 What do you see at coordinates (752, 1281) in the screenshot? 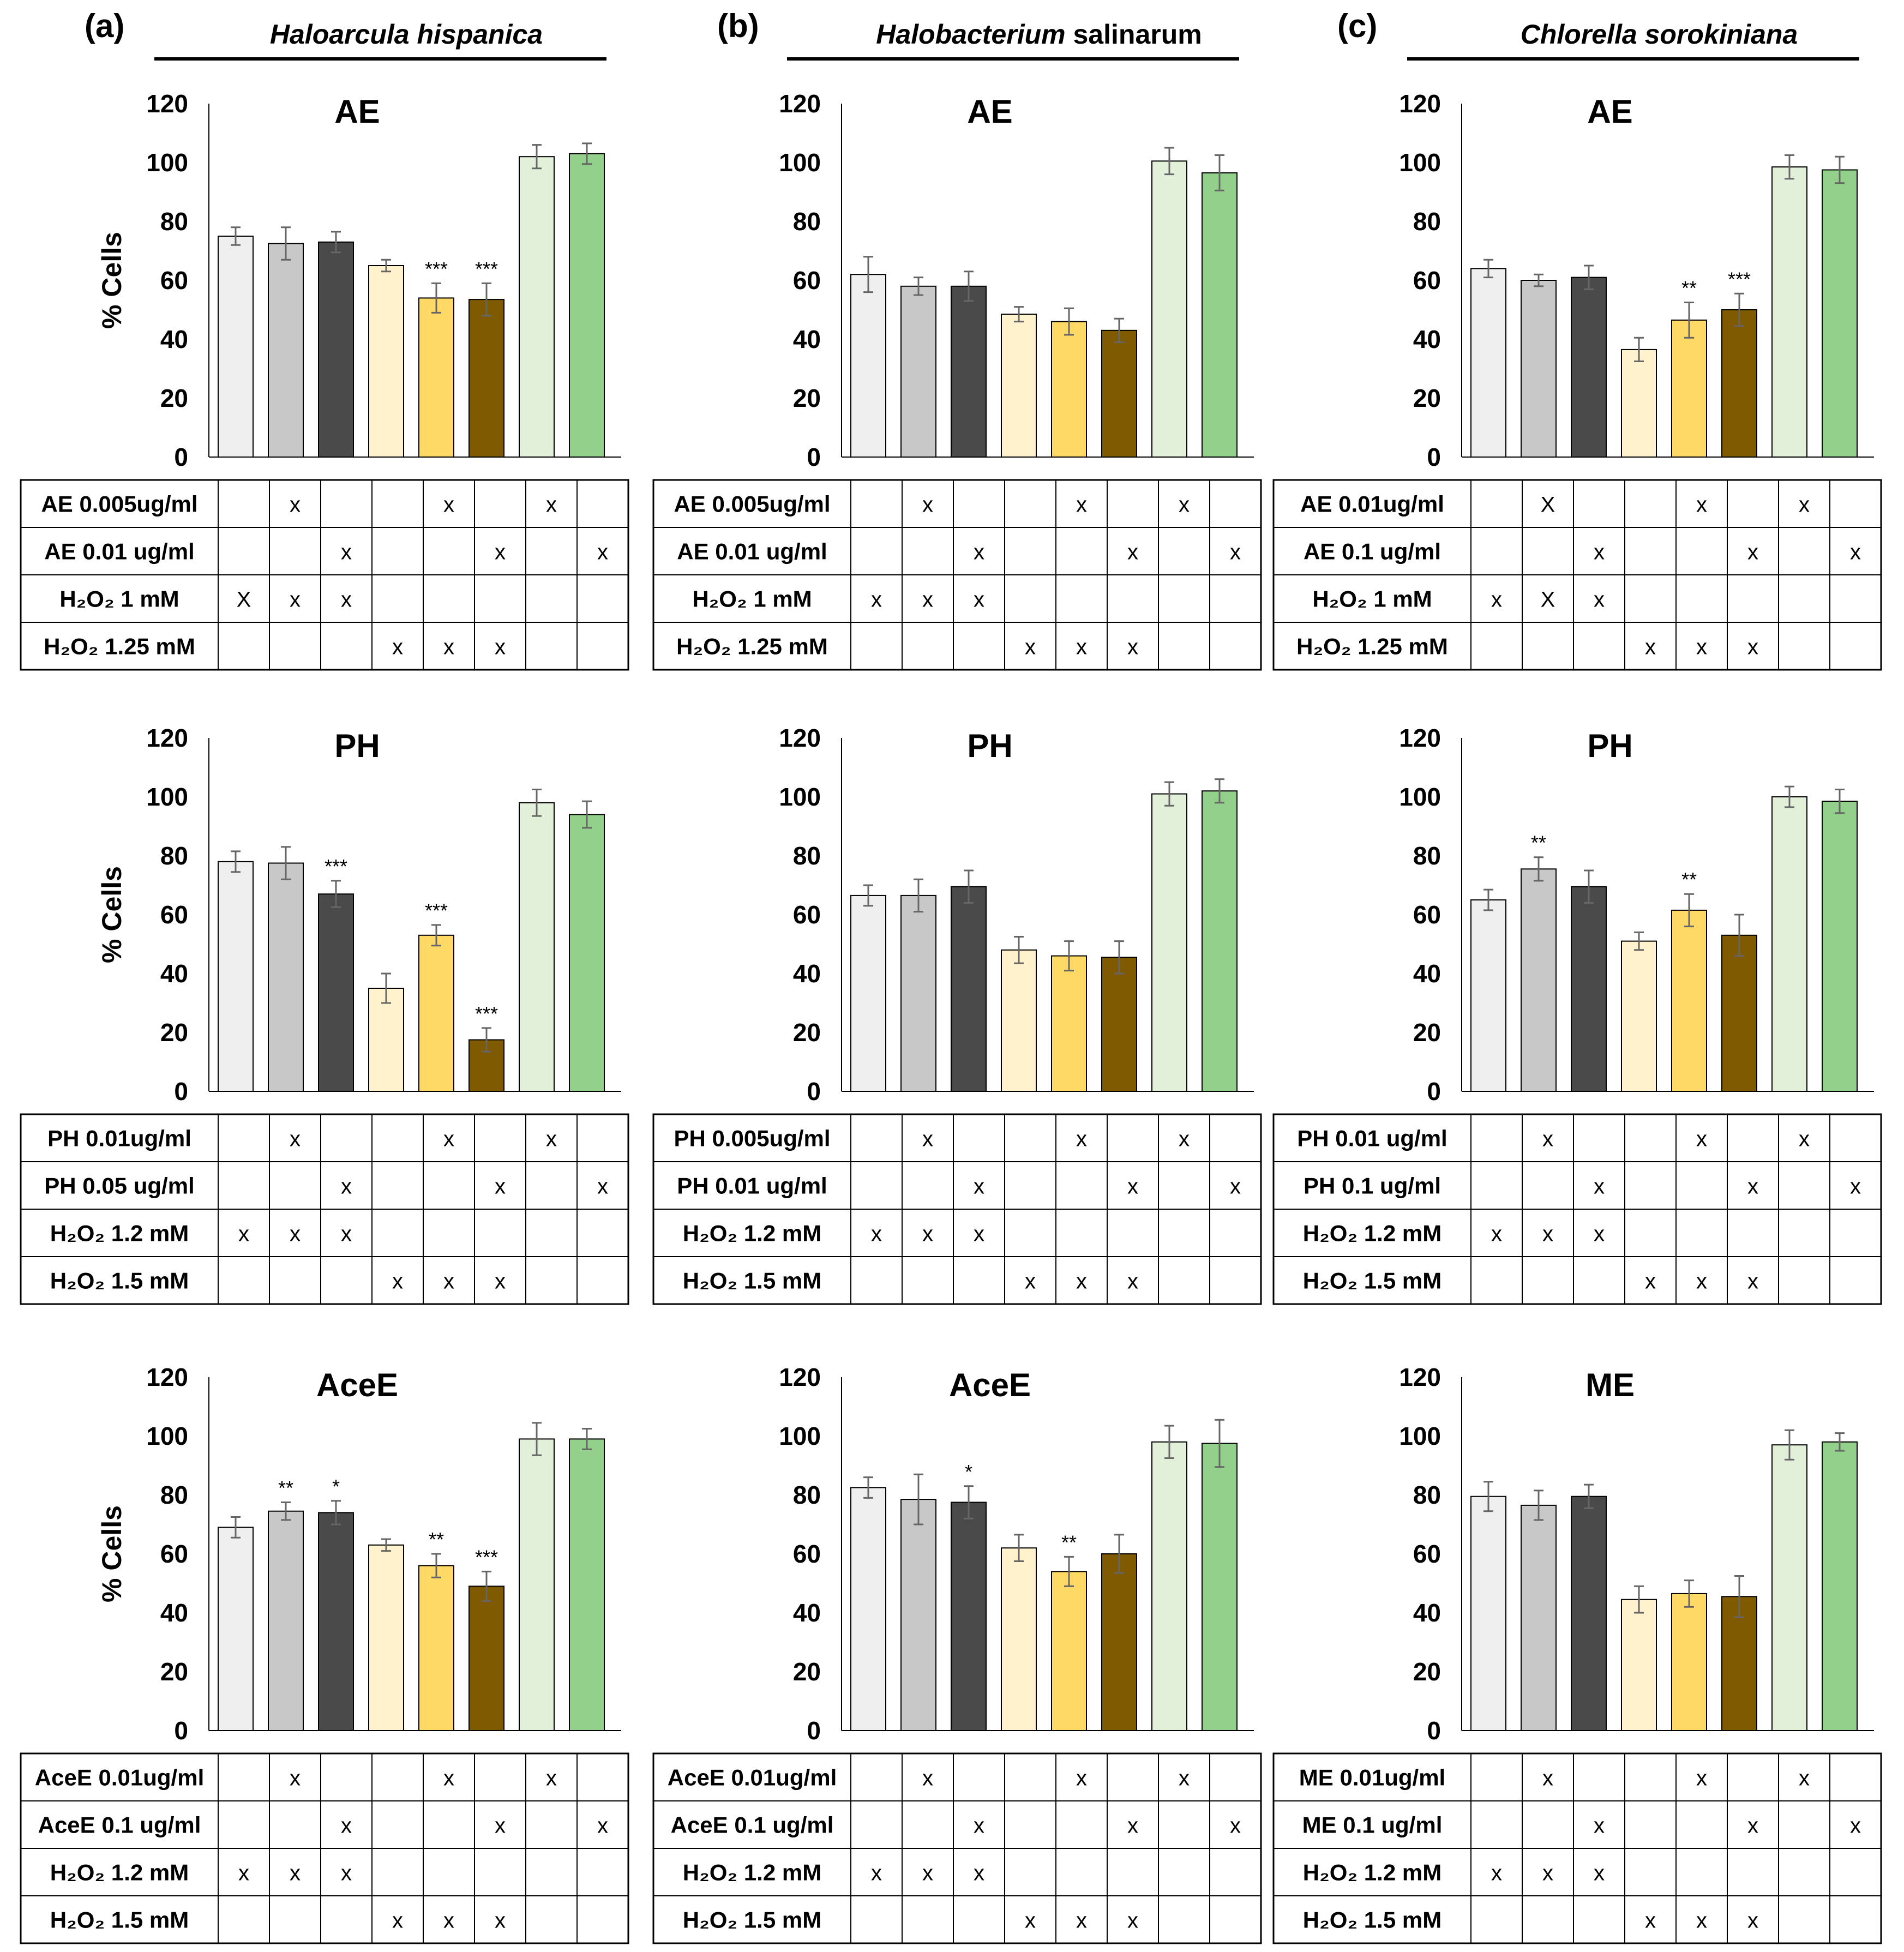
I see `table-row-label: H₂O₂ 1.5 mM` at bounding box center [752, 1281].